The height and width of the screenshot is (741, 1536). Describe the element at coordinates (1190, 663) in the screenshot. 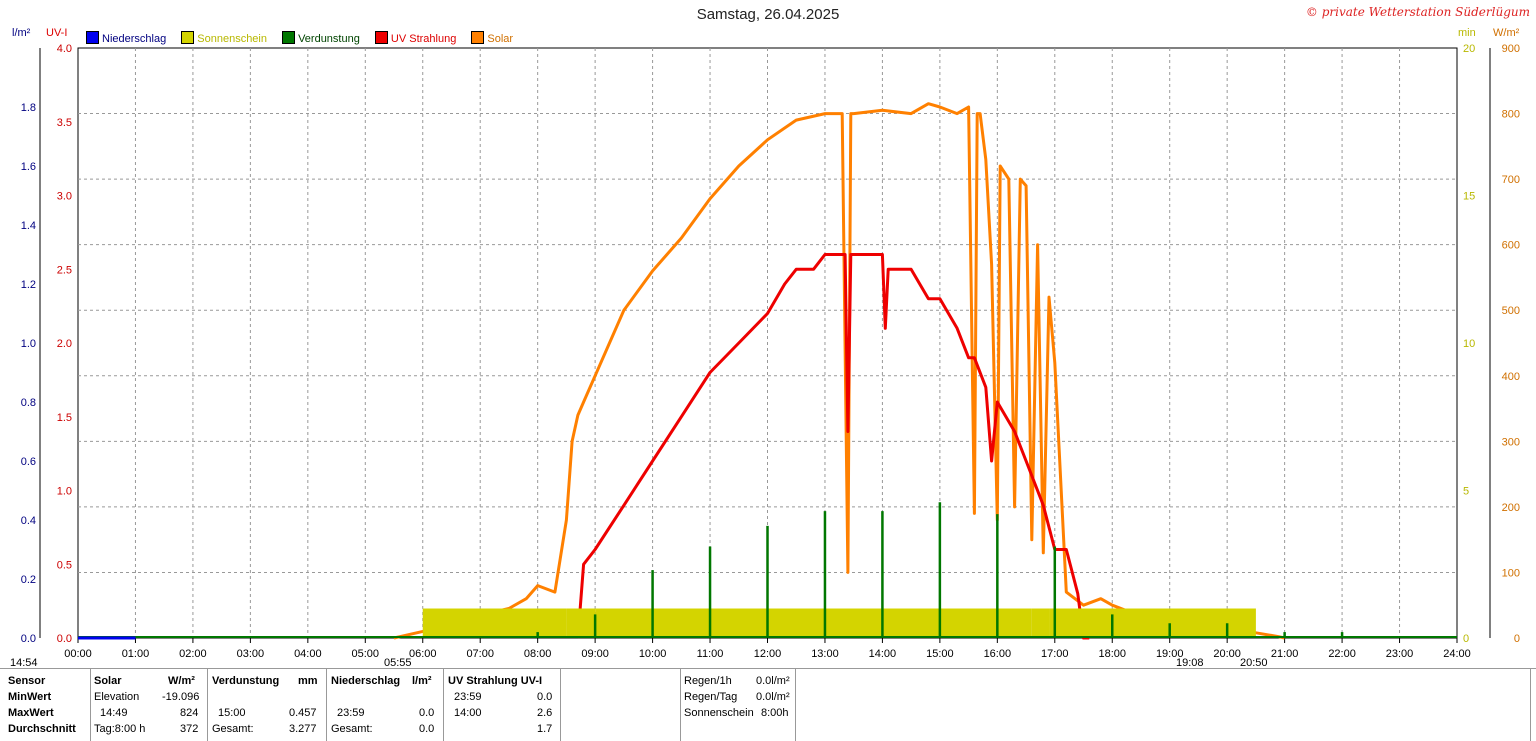

I see `sunset-mark: 19:08` at that location.